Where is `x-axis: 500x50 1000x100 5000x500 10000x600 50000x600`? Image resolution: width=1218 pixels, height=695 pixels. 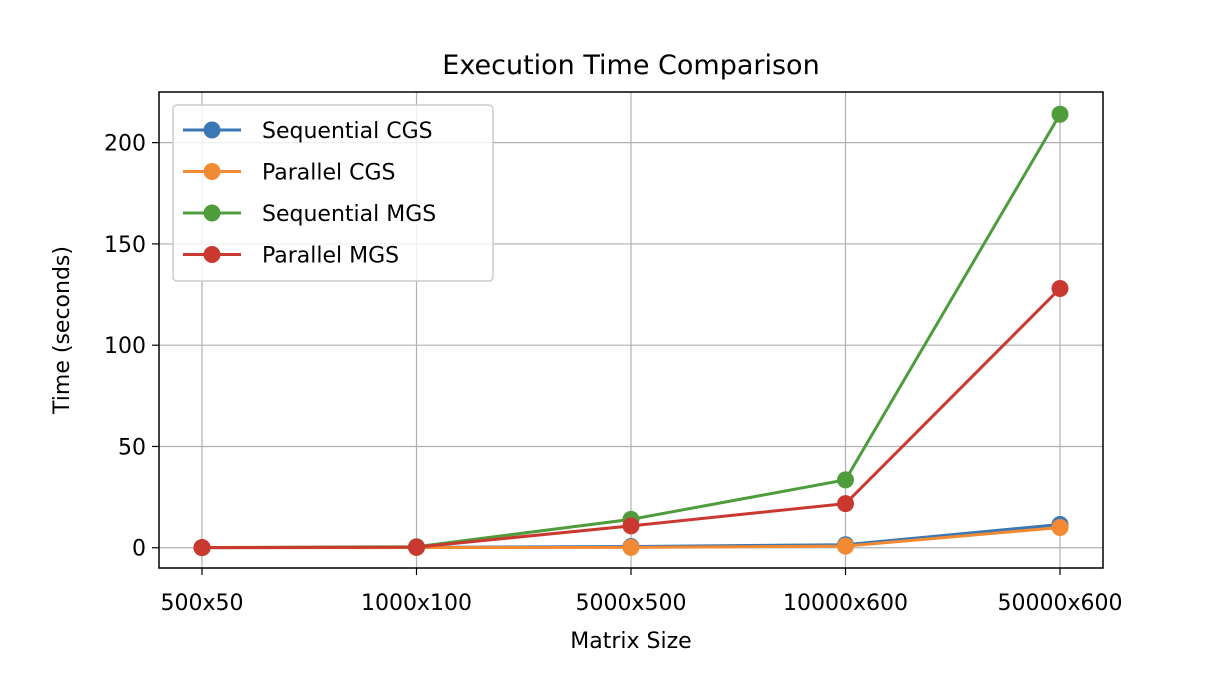 x-axis: 500x50 1000x100 5000x500 10000x600 50000x600 is located at coordinates (641, 592).